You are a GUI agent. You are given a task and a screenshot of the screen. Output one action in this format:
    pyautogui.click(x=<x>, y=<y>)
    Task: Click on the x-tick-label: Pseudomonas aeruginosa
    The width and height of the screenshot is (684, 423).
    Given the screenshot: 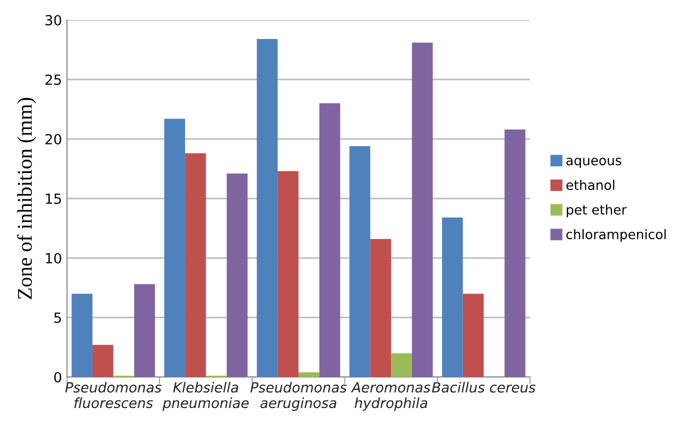 What is the action you would take?
    pyautogui.click(x=298, y=396)
    